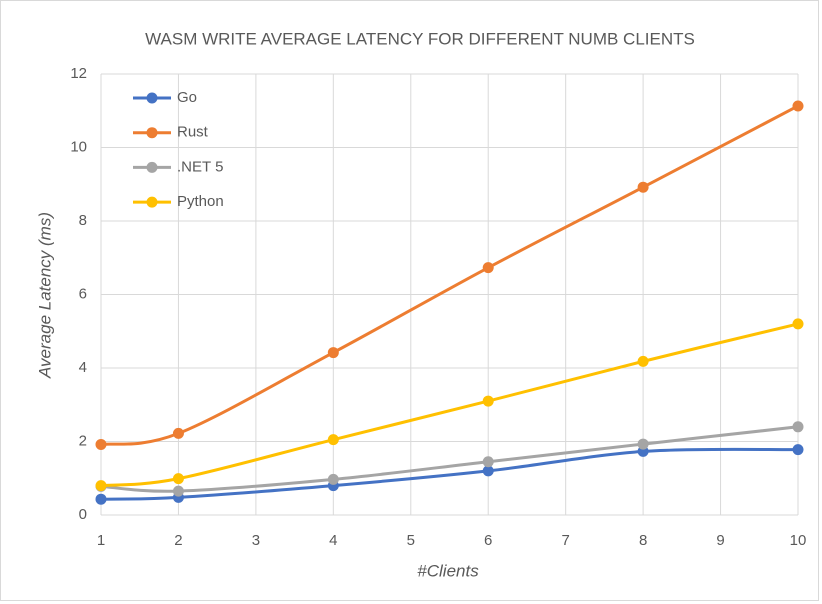  What do you see at coordinates (200, 201) in the screenshot?
I see `legend-label: Python` at bounding box center [200, 201].